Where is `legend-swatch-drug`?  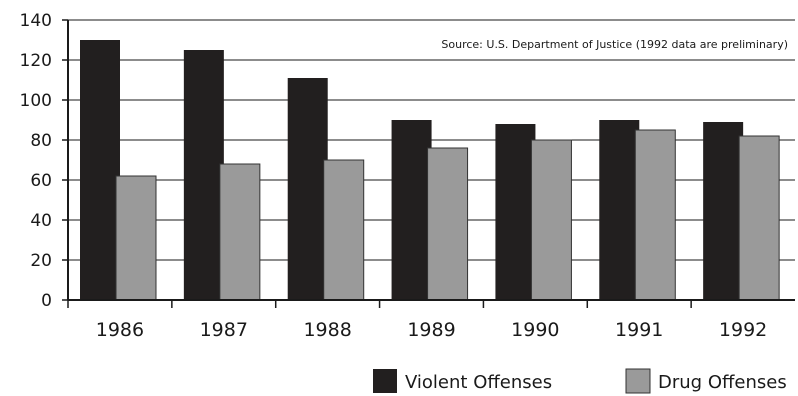
legend-swatch-drug is located at coordinates (638, 381).